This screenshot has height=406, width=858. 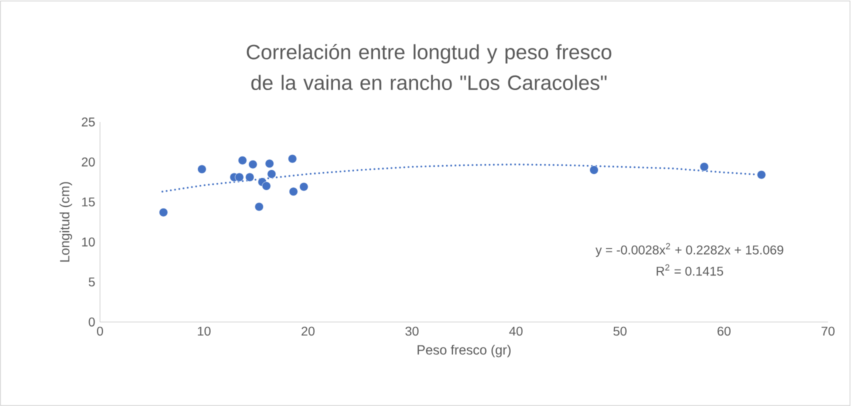 What do you see at coordinates (620, 331) in the screenshot?
I see `x-tick-label: 50` at bounding box center [620, 331].